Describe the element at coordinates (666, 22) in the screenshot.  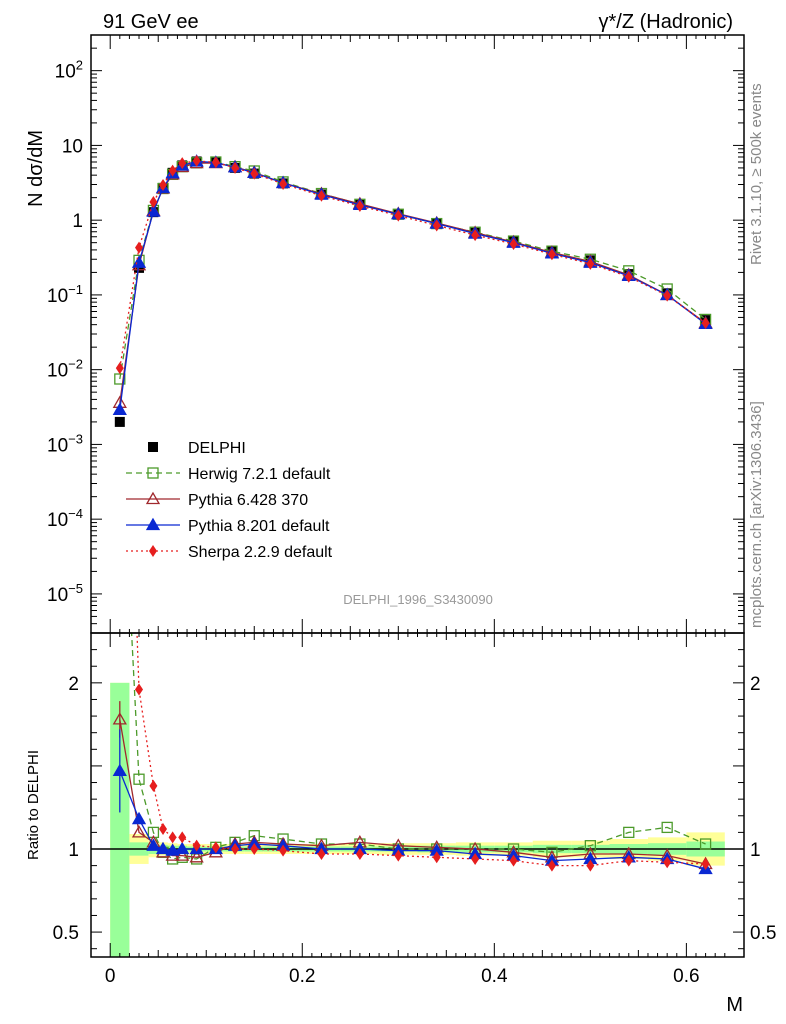
I see `right-title: γ*/Z (Hadronic)` at that location.